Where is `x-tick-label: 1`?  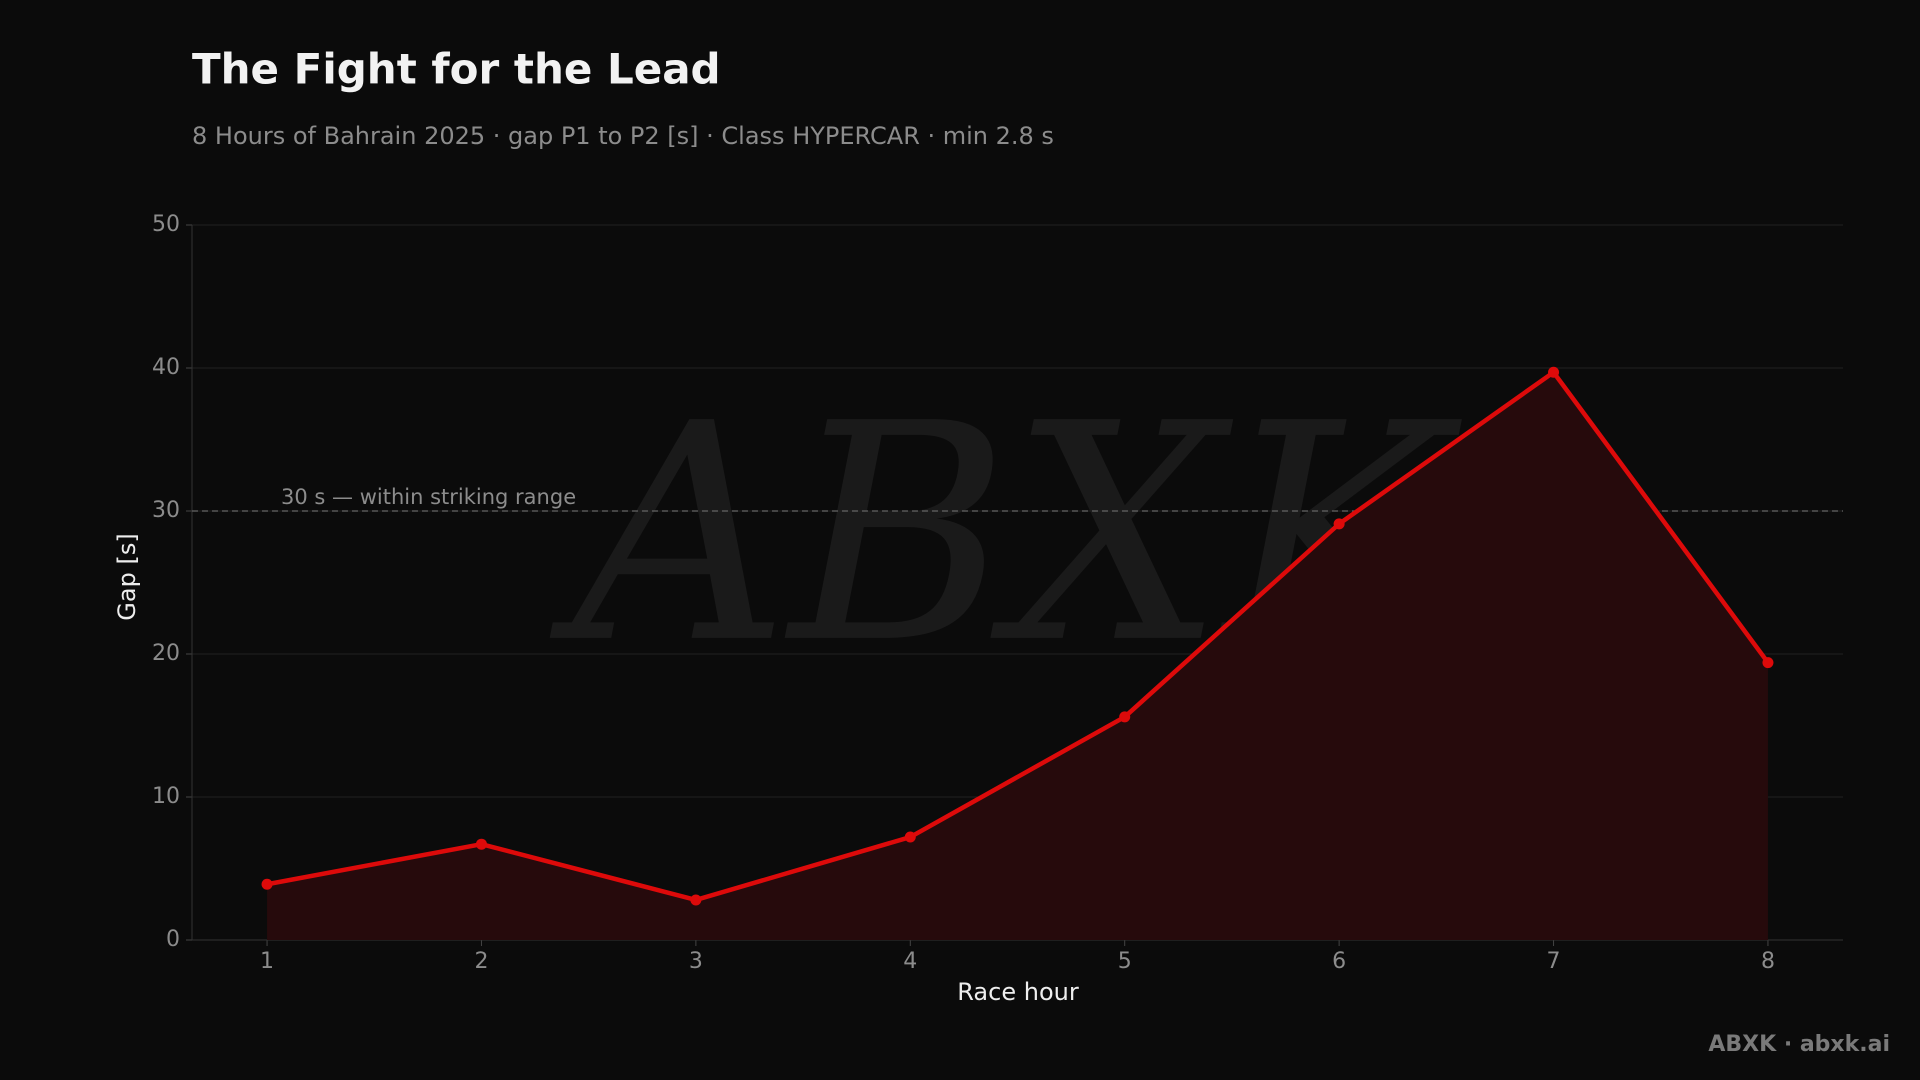
x-tick-label: 1 is located at coordinates (267, 961).